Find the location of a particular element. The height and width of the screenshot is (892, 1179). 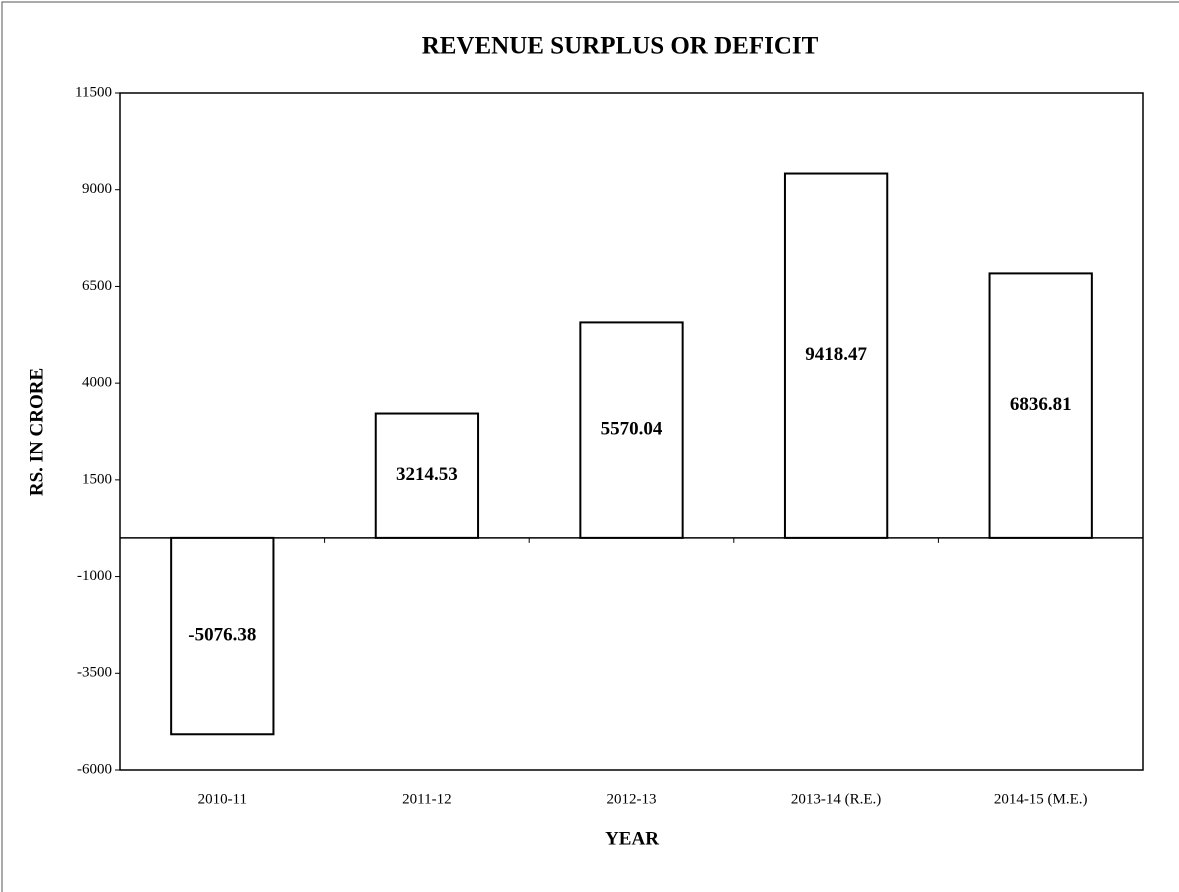

data-label: 3214.53 is located at coordinates (427, 474).